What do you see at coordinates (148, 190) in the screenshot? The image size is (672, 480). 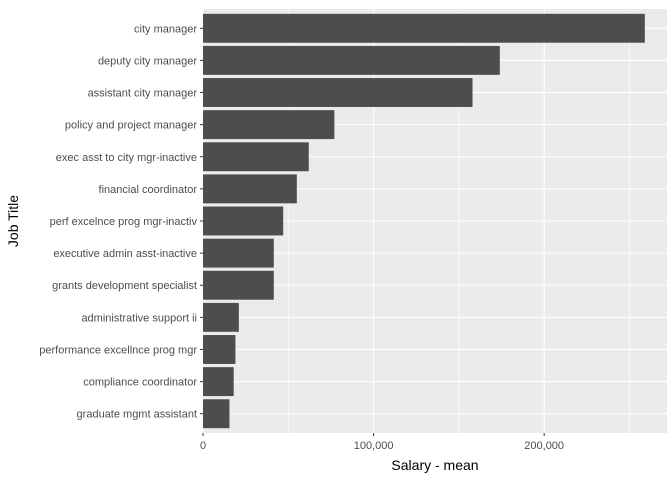 I see `y-tick-label: financial coordinator` at bounding box center [148, 190].